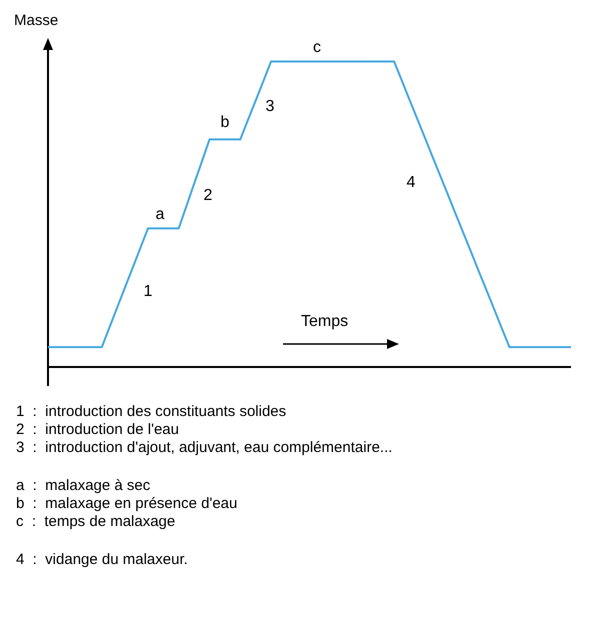 Image resolution: width=611 pixels, height=619 pixels. Describe the element at coordinates (148, 292) in the screenshot. I see `annotation: 1` at that location.